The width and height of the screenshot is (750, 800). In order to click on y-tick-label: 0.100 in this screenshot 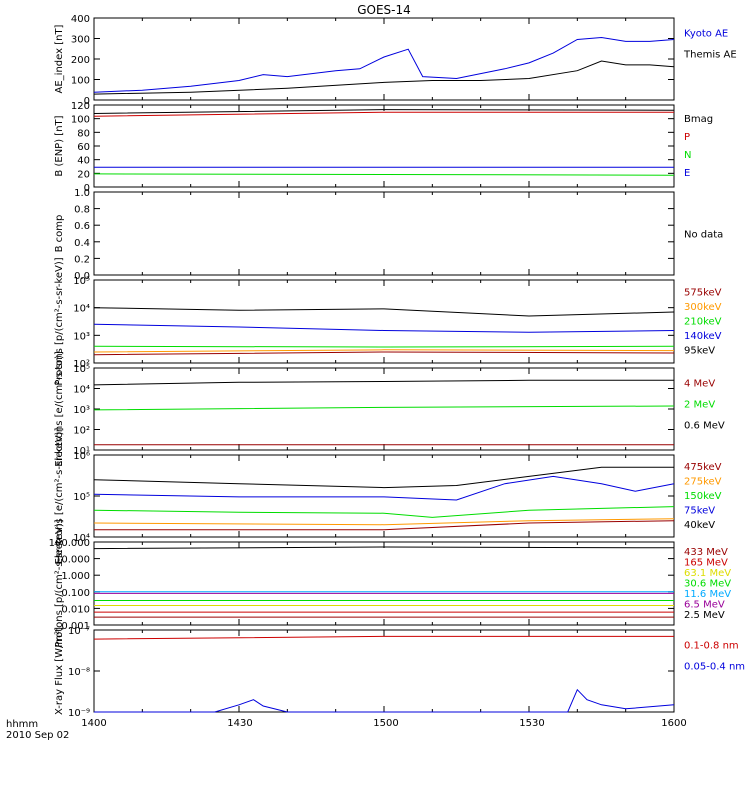, I will do `click(75, 593)`.